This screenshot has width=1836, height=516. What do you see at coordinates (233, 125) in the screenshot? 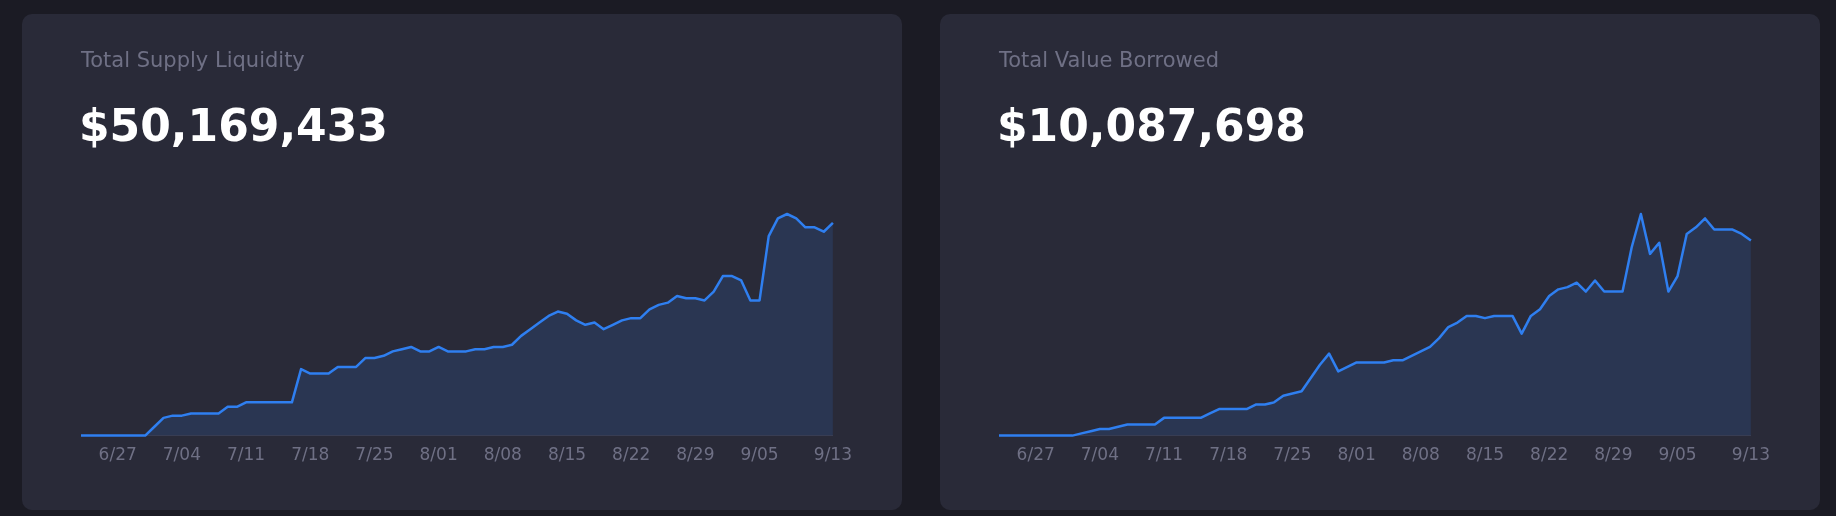
I see `chart-subtitle: $50,169,433` at bounding box center [233, 125].